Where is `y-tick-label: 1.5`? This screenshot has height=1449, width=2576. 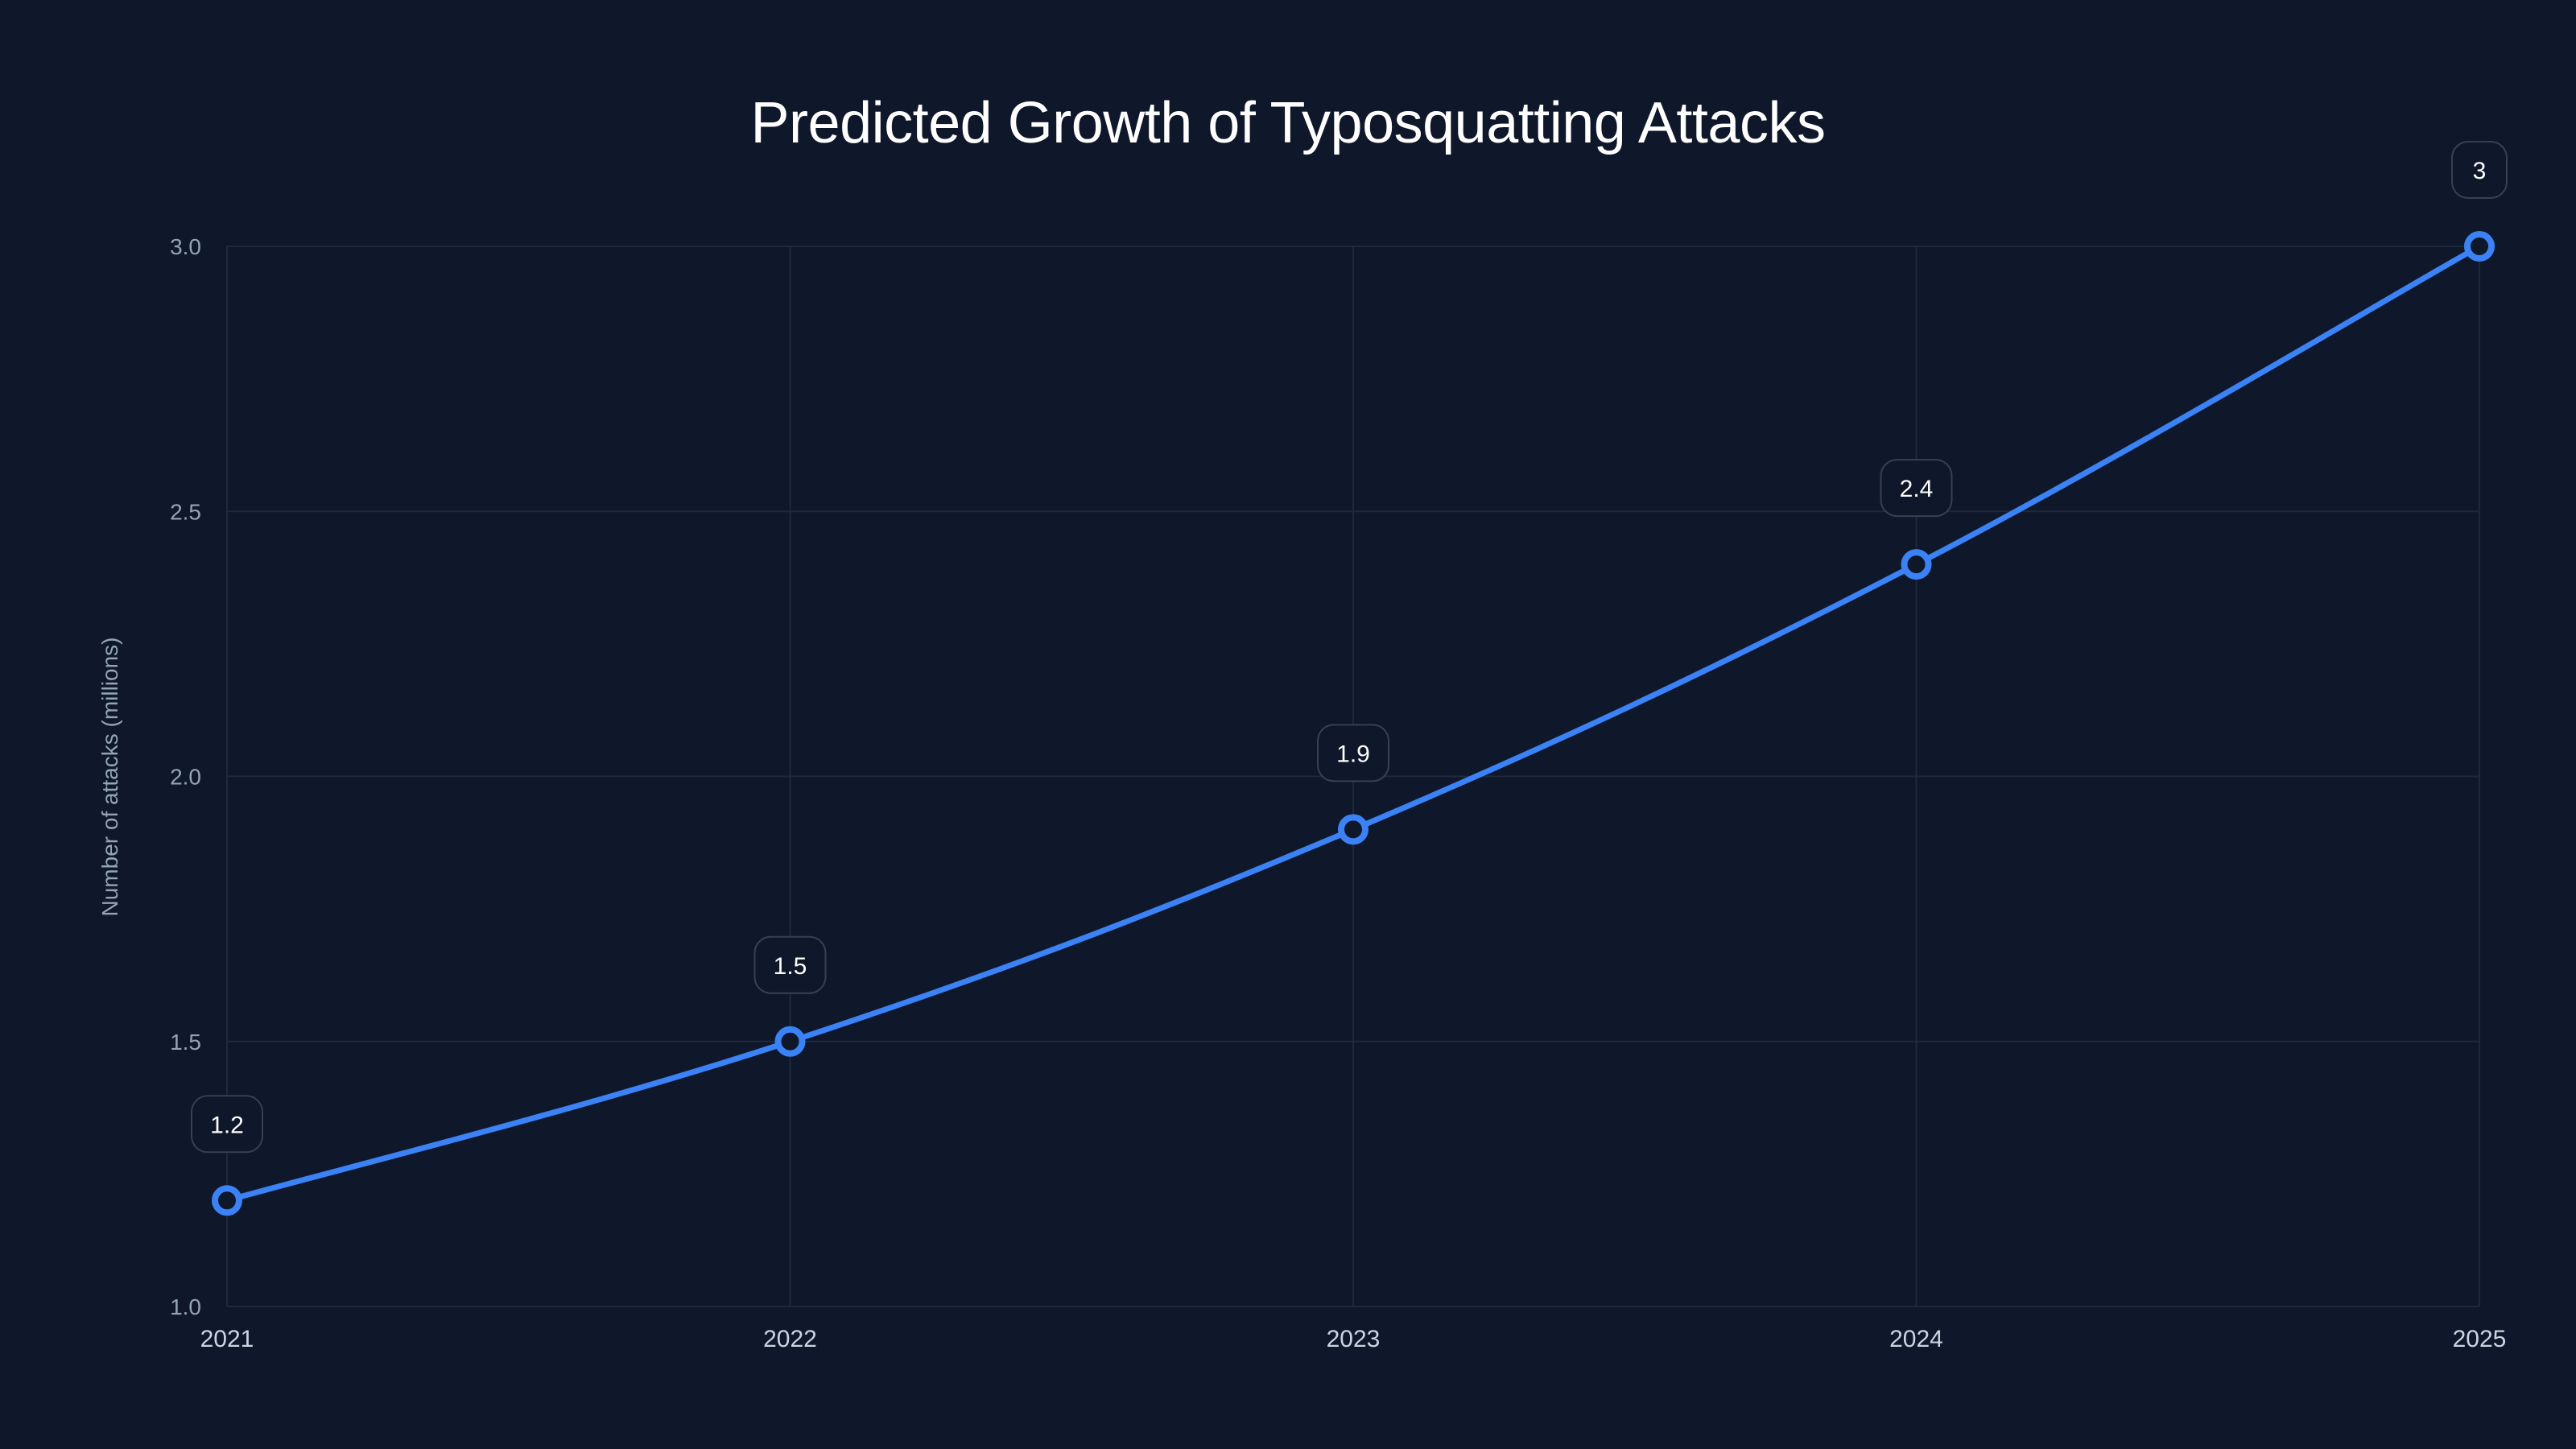
y-tick-label: 1.5 is located at coordinates (185, 1042).